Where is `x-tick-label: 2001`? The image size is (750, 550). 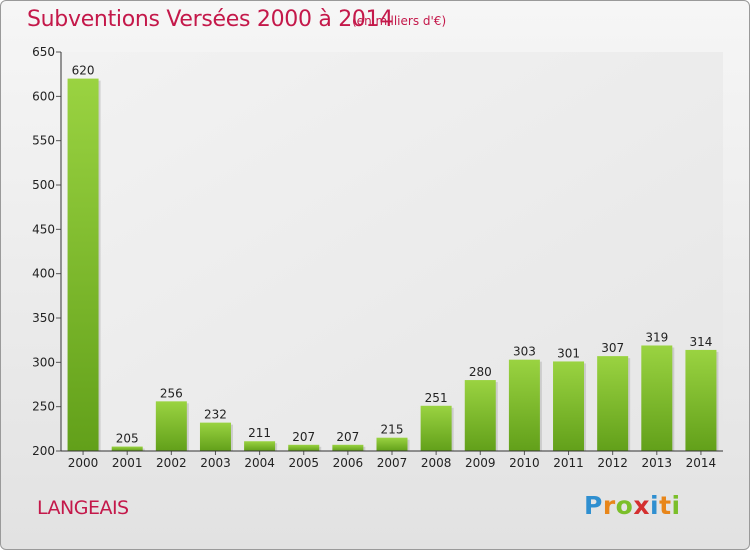
x-tick-label: 2001 is located at coordinates (127, 463).